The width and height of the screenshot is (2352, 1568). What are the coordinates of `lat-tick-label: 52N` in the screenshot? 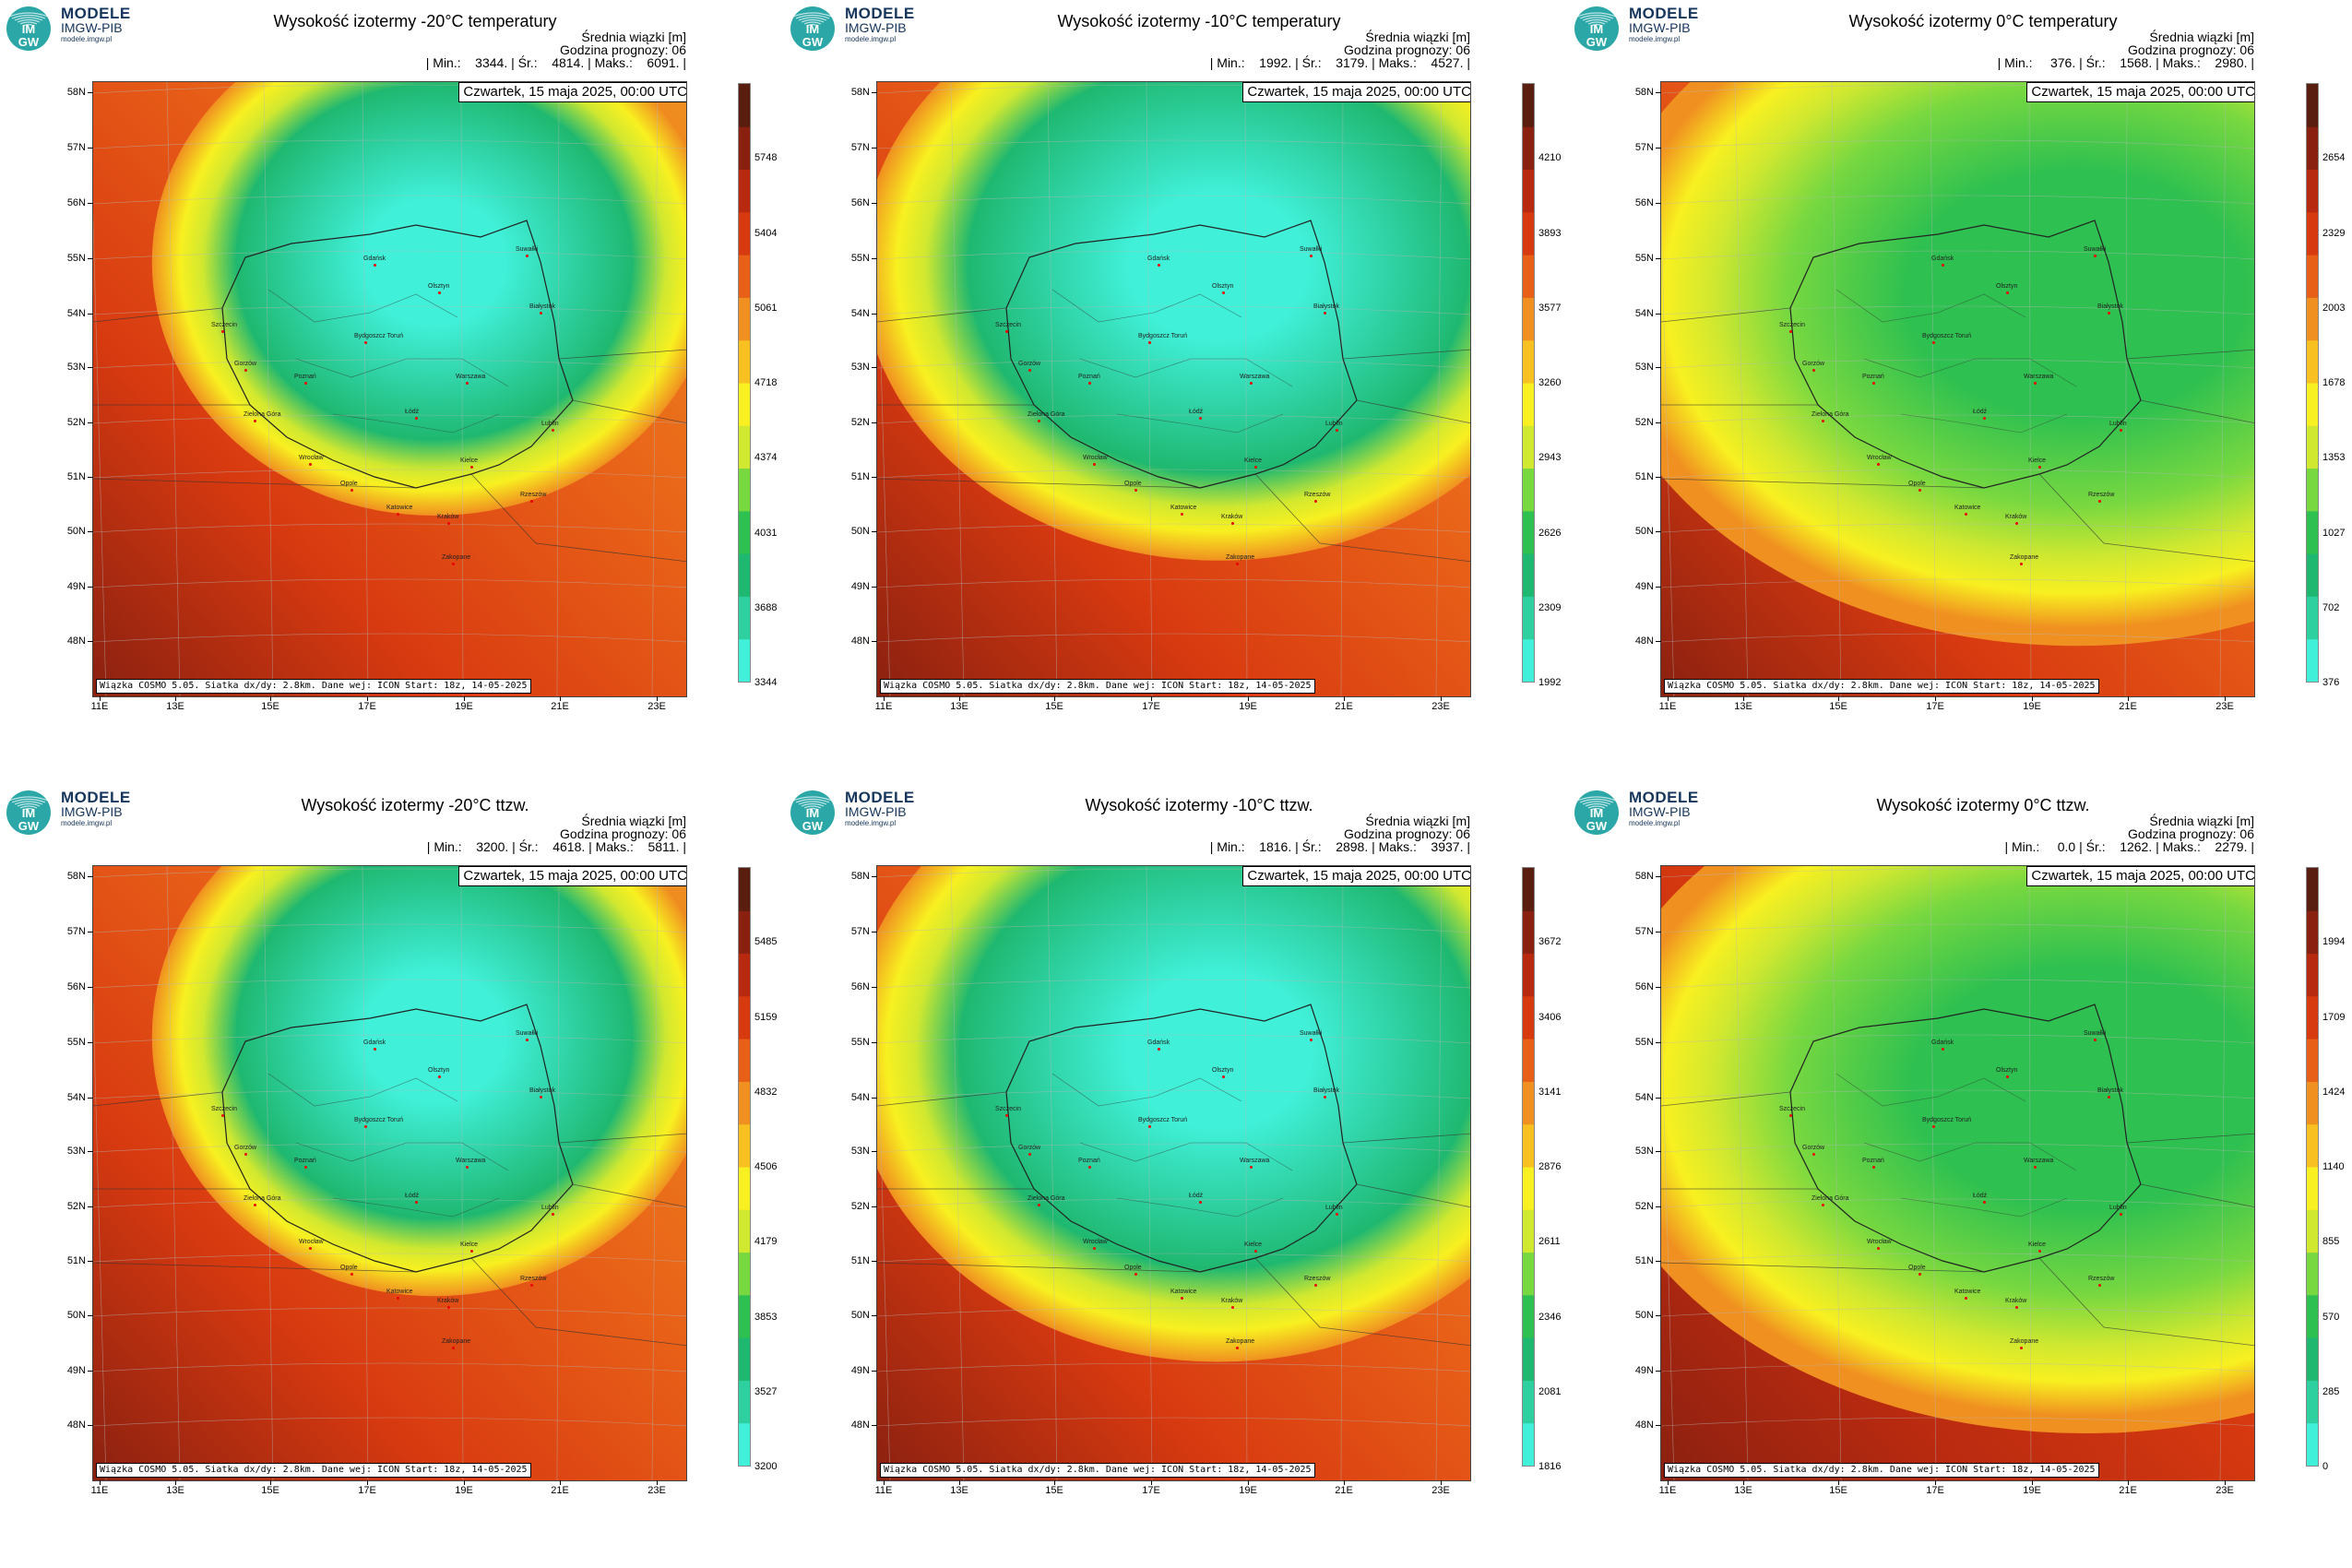 It's located at (76, 1206).